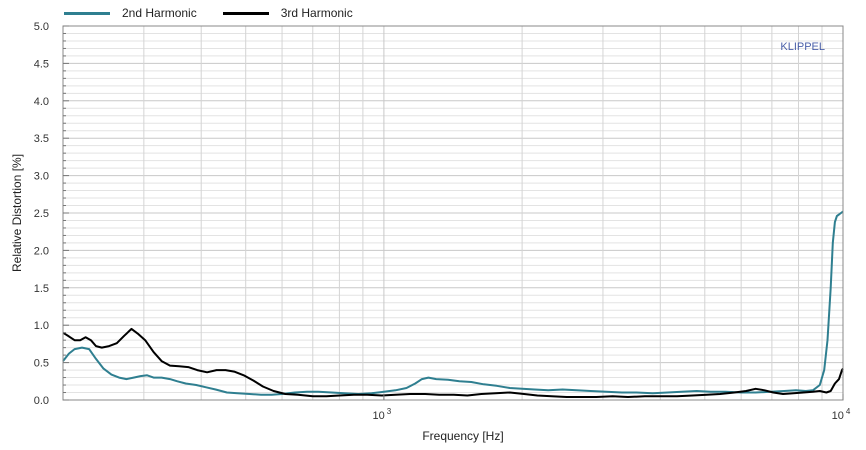 The height and width of the screenshot is (450, 866). Describe the element at coordinates (453, 362) in the screenshot. I see `series-line-3rd-harmonic` at that location.